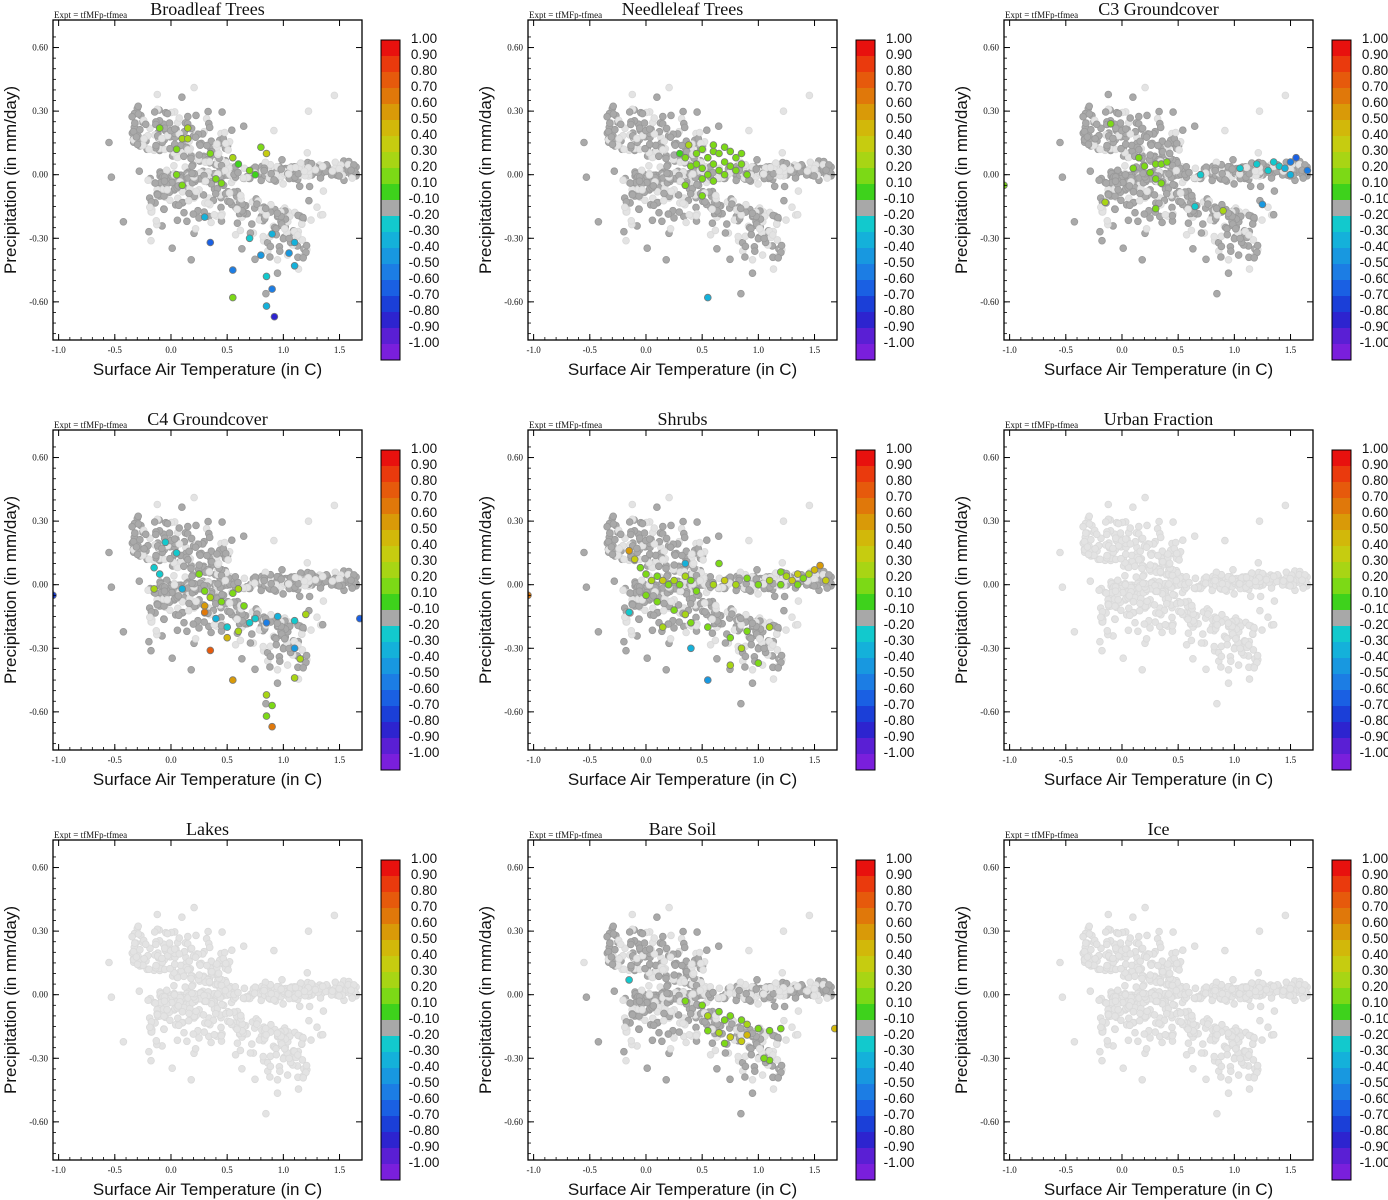  Describe the element at coordinates (1158, 369) in the screenshot. I see `x-axis-label: Surface Air Temperature (in C)` at that location.